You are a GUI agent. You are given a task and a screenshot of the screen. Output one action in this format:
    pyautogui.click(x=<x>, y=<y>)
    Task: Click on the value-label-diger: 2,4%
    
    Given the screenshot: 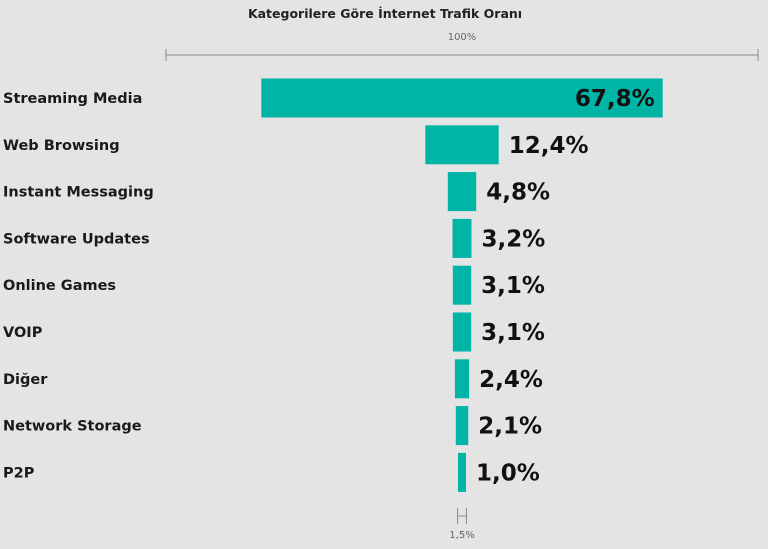 What is the action you would take?
    pyautogui.click(x=511, y=380)
    